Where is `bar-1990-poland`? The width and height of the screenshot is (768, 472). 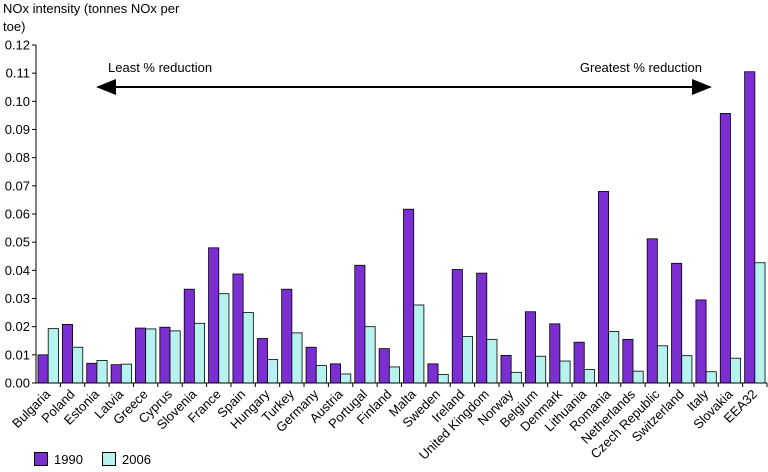 bar-1990-poland is located at coordinates (67, 354).